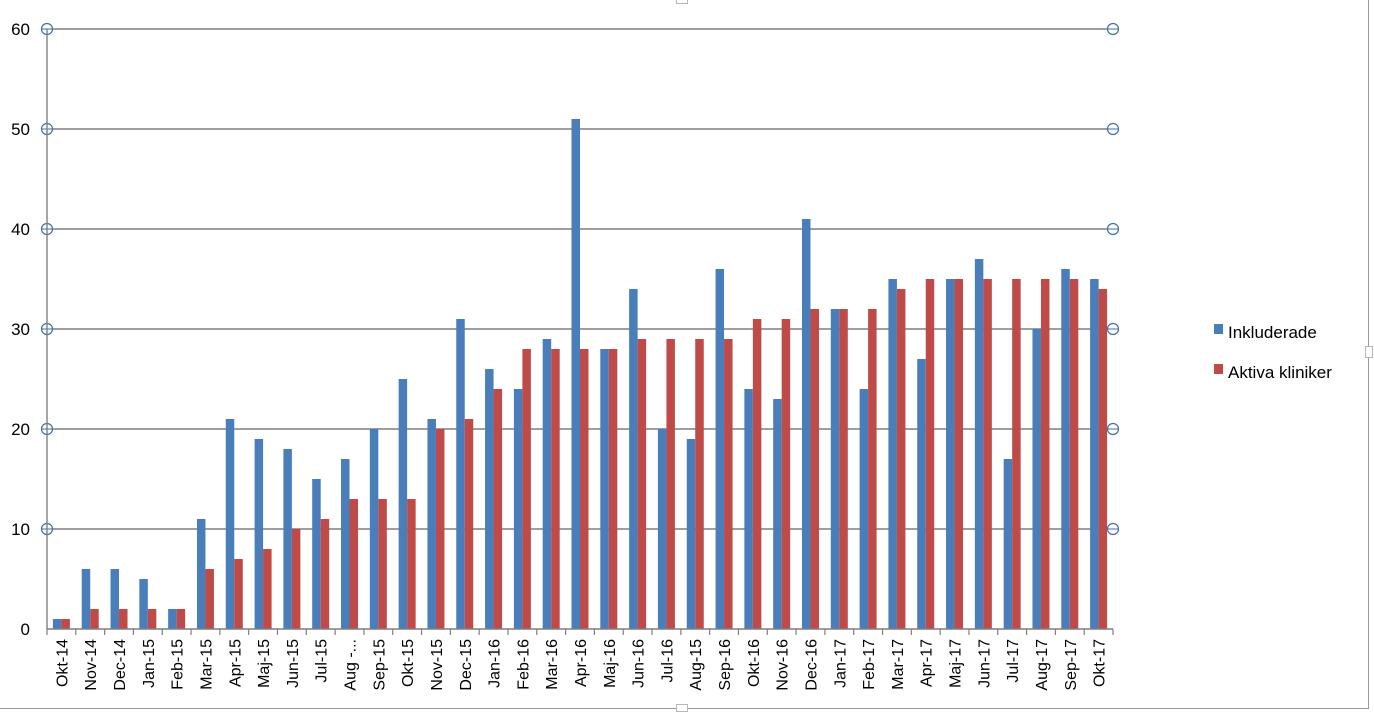 The width and height of the screenshot is (1374, 719). I want to click on x-tick-label: Mar-17, so click(898, 664).